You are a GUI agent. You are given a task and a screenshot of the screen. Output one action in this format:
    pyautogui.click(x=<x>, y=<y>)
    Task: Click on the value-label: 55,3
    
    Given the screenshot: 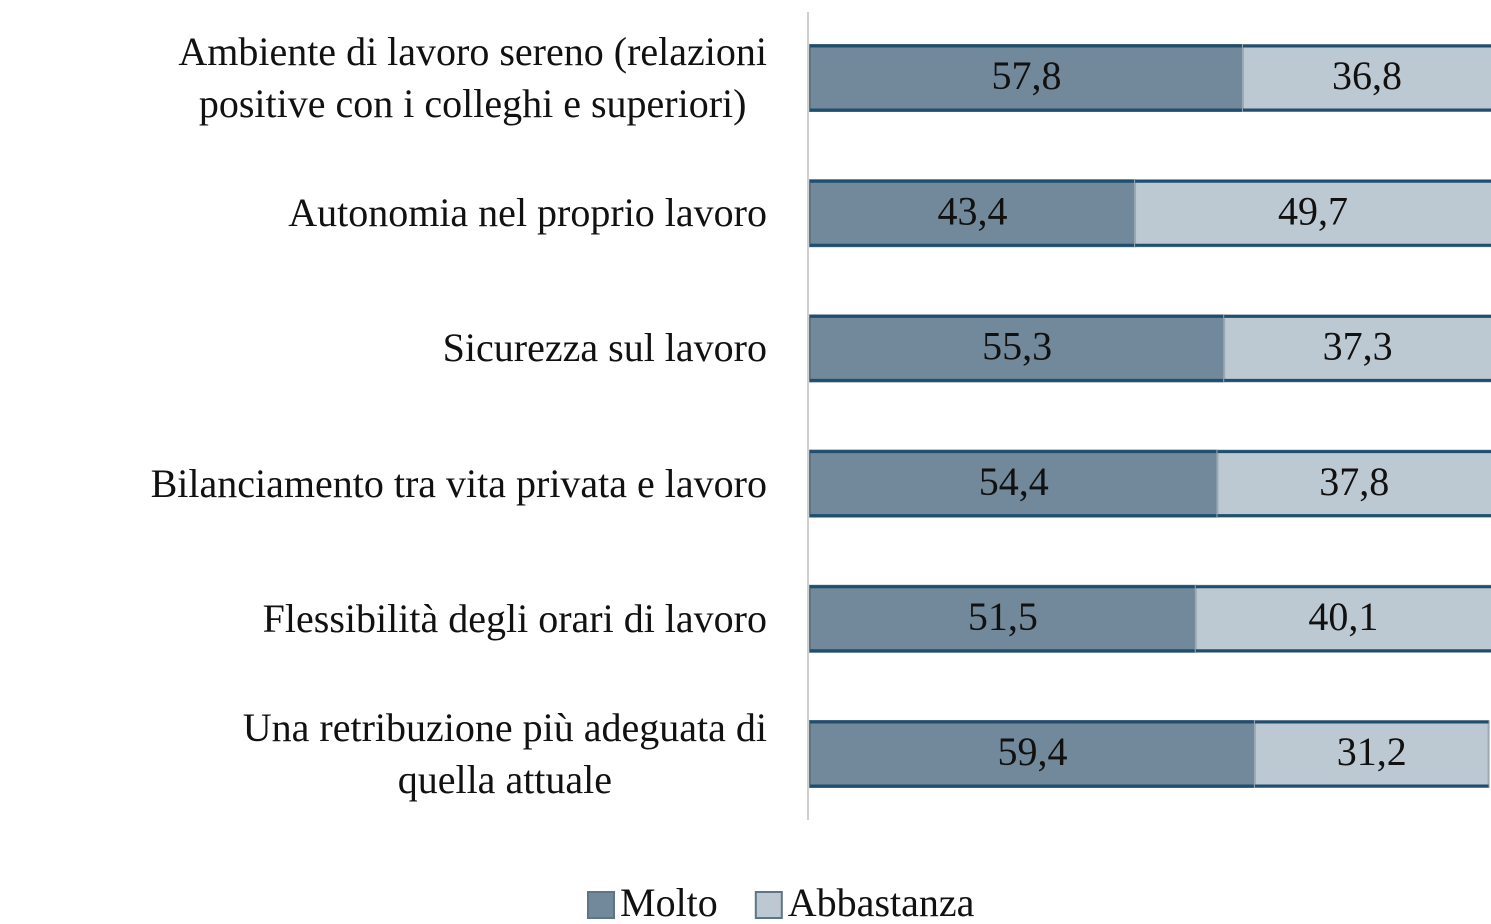 What is the action you would take?
    pyautogui.click(x=1017, y=346)
    